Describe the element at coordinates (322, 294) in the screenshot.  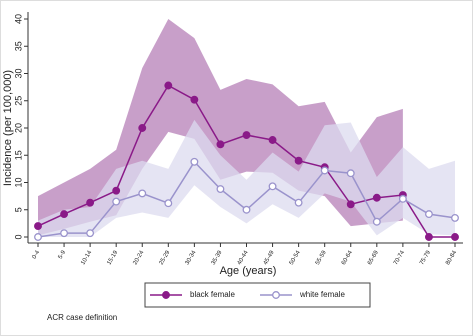
I see `legend-label: white female` at that location.